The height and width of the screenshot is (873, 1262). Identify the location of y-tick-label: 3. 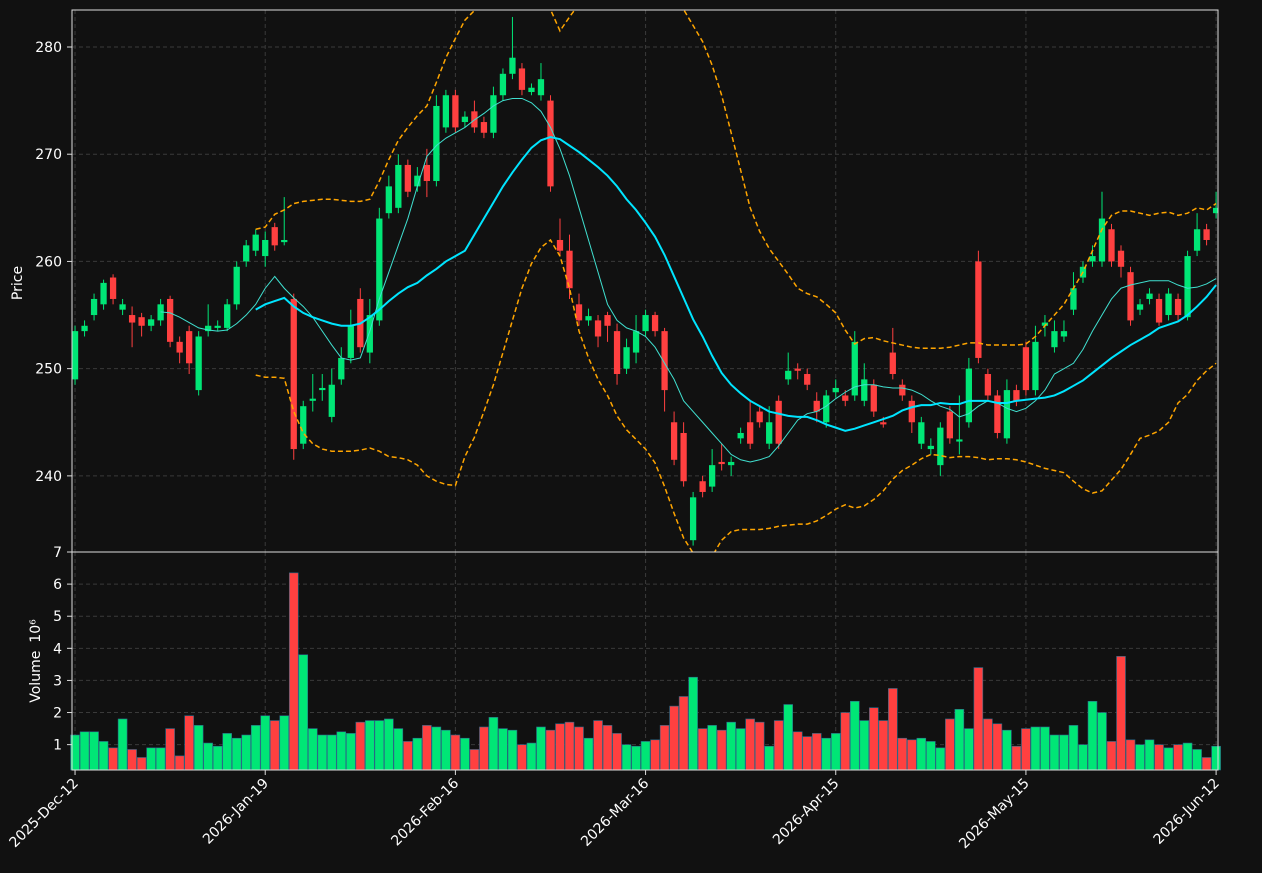
(57, 681).